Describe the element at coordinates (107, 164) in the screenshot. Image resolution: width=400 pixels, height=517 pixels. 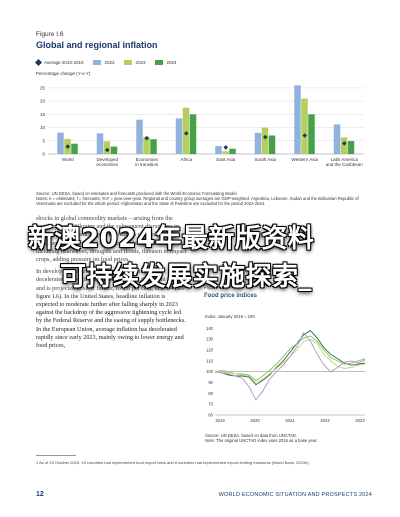
I see `x-tick-label: economies` at that location.